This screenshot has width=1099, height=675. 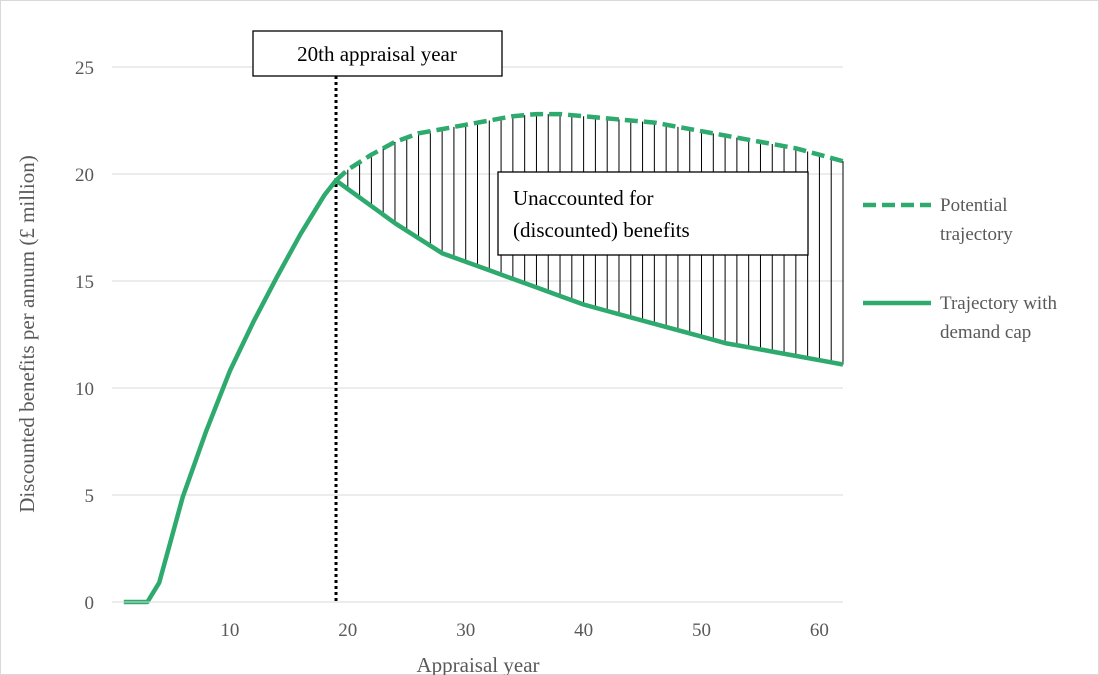 I want to click on legend-label-potential-line-1: Potential, so click(x=974, y=205).